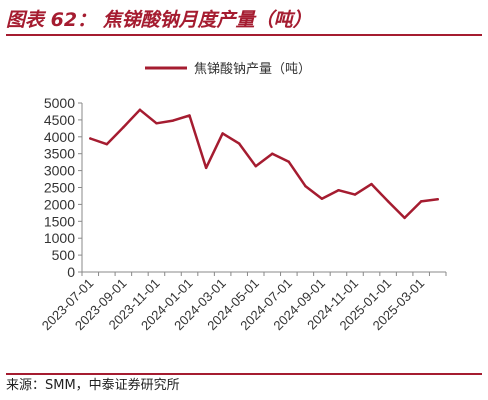 This screenshot has height=400, width=488. Describe the element at coordinates (64, 255) in the screenshot. I see `y-tick-label: 500` at that location.